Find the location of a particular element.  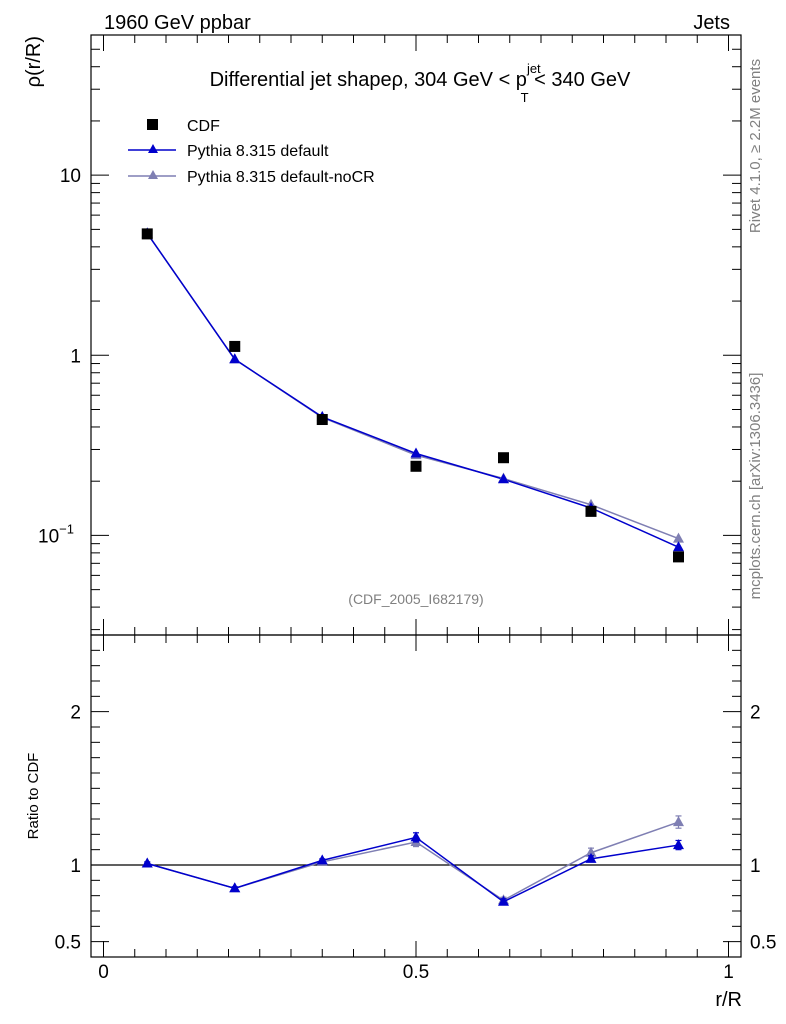

point-pythia-nocr is located at coordinates (678, 537).